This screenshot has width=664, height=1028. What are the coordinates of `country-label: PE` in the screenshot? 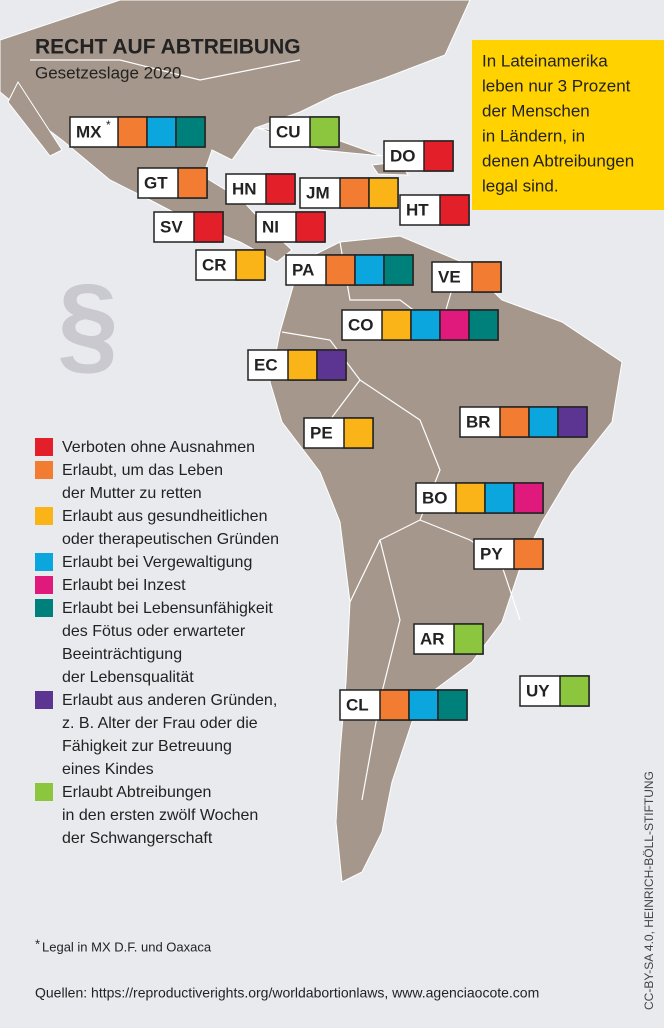 It's located at (338, 433).